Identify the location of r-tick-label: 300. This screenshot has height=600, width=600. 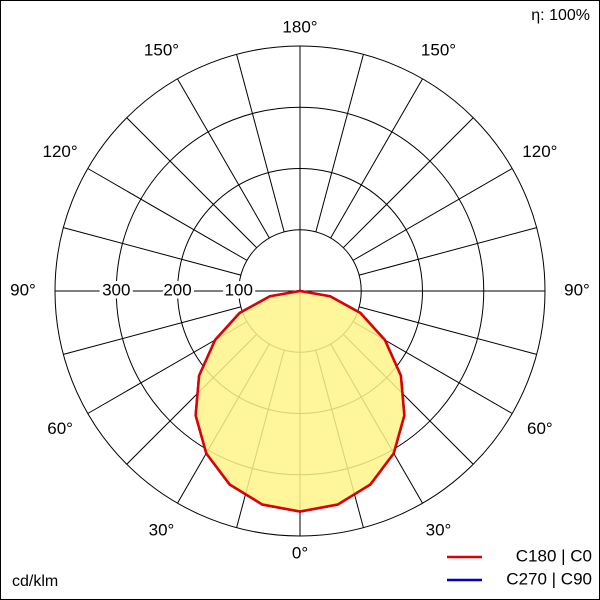
(116, 289).